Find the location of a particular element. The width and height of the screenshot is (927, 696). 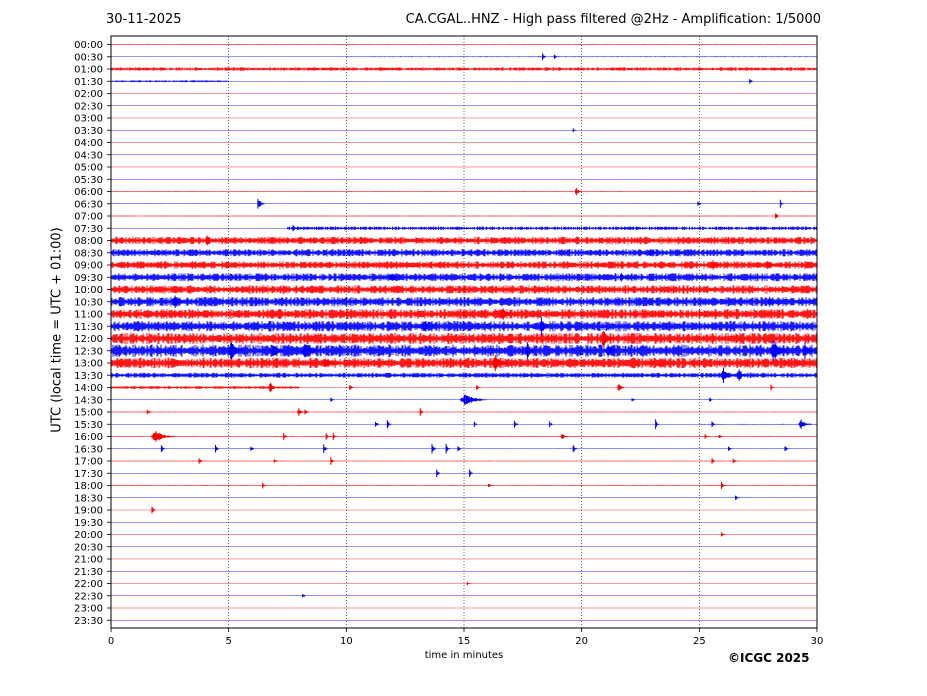

y-tick-label: 17:00 is located at coordinates (88, 462).